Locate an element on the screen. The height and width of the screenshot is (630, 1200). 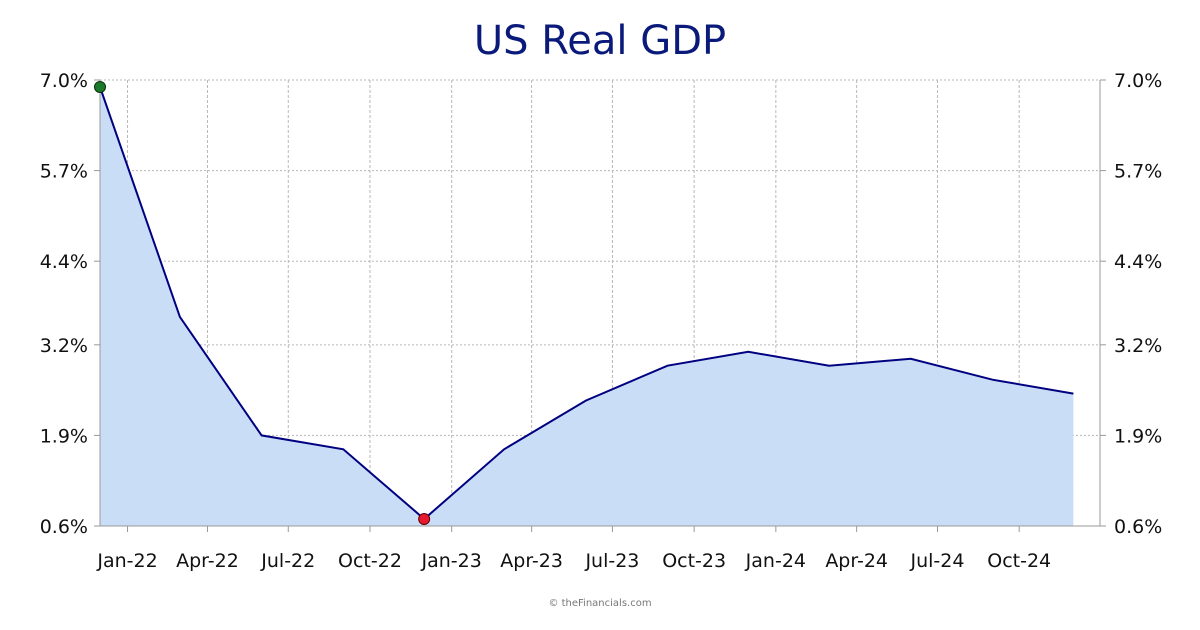
x-tick-label: Oct-23 is located at coordinates (694, 561).